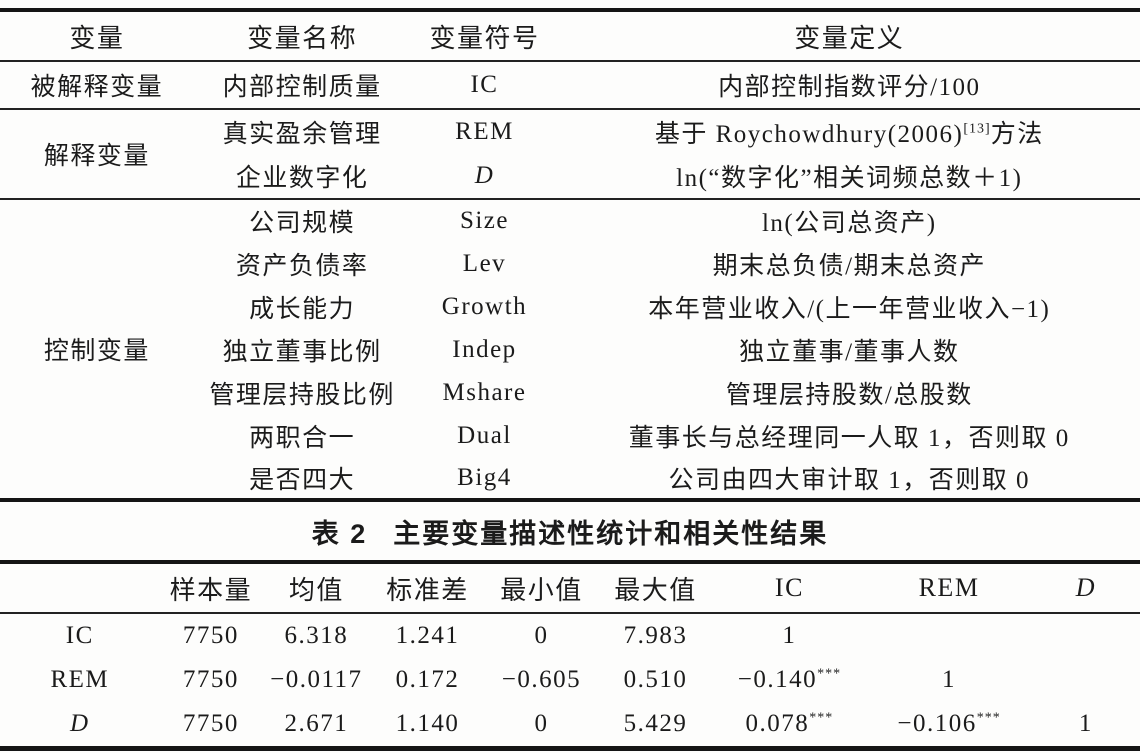 The image size is (1140, 753). I want to click on table-row: 成长能力 Growth 本年营业收入/(上一年营业收入−1), so click(570, 306).